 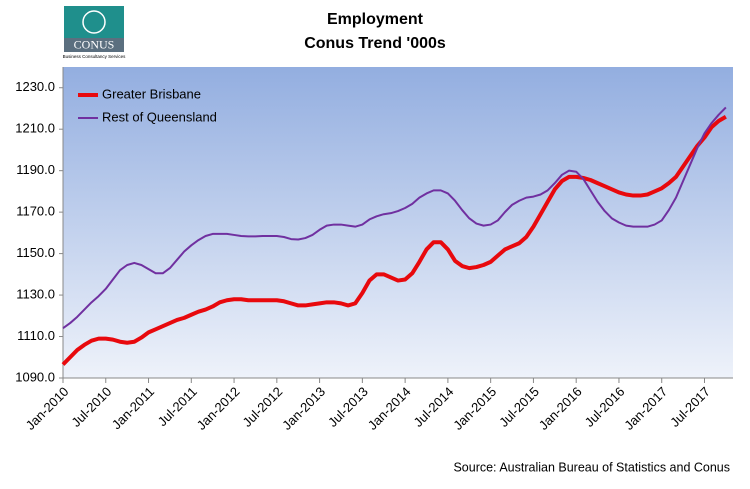 I want to click on x-tick-label: Jan-2013, so click(x=303, y=408).